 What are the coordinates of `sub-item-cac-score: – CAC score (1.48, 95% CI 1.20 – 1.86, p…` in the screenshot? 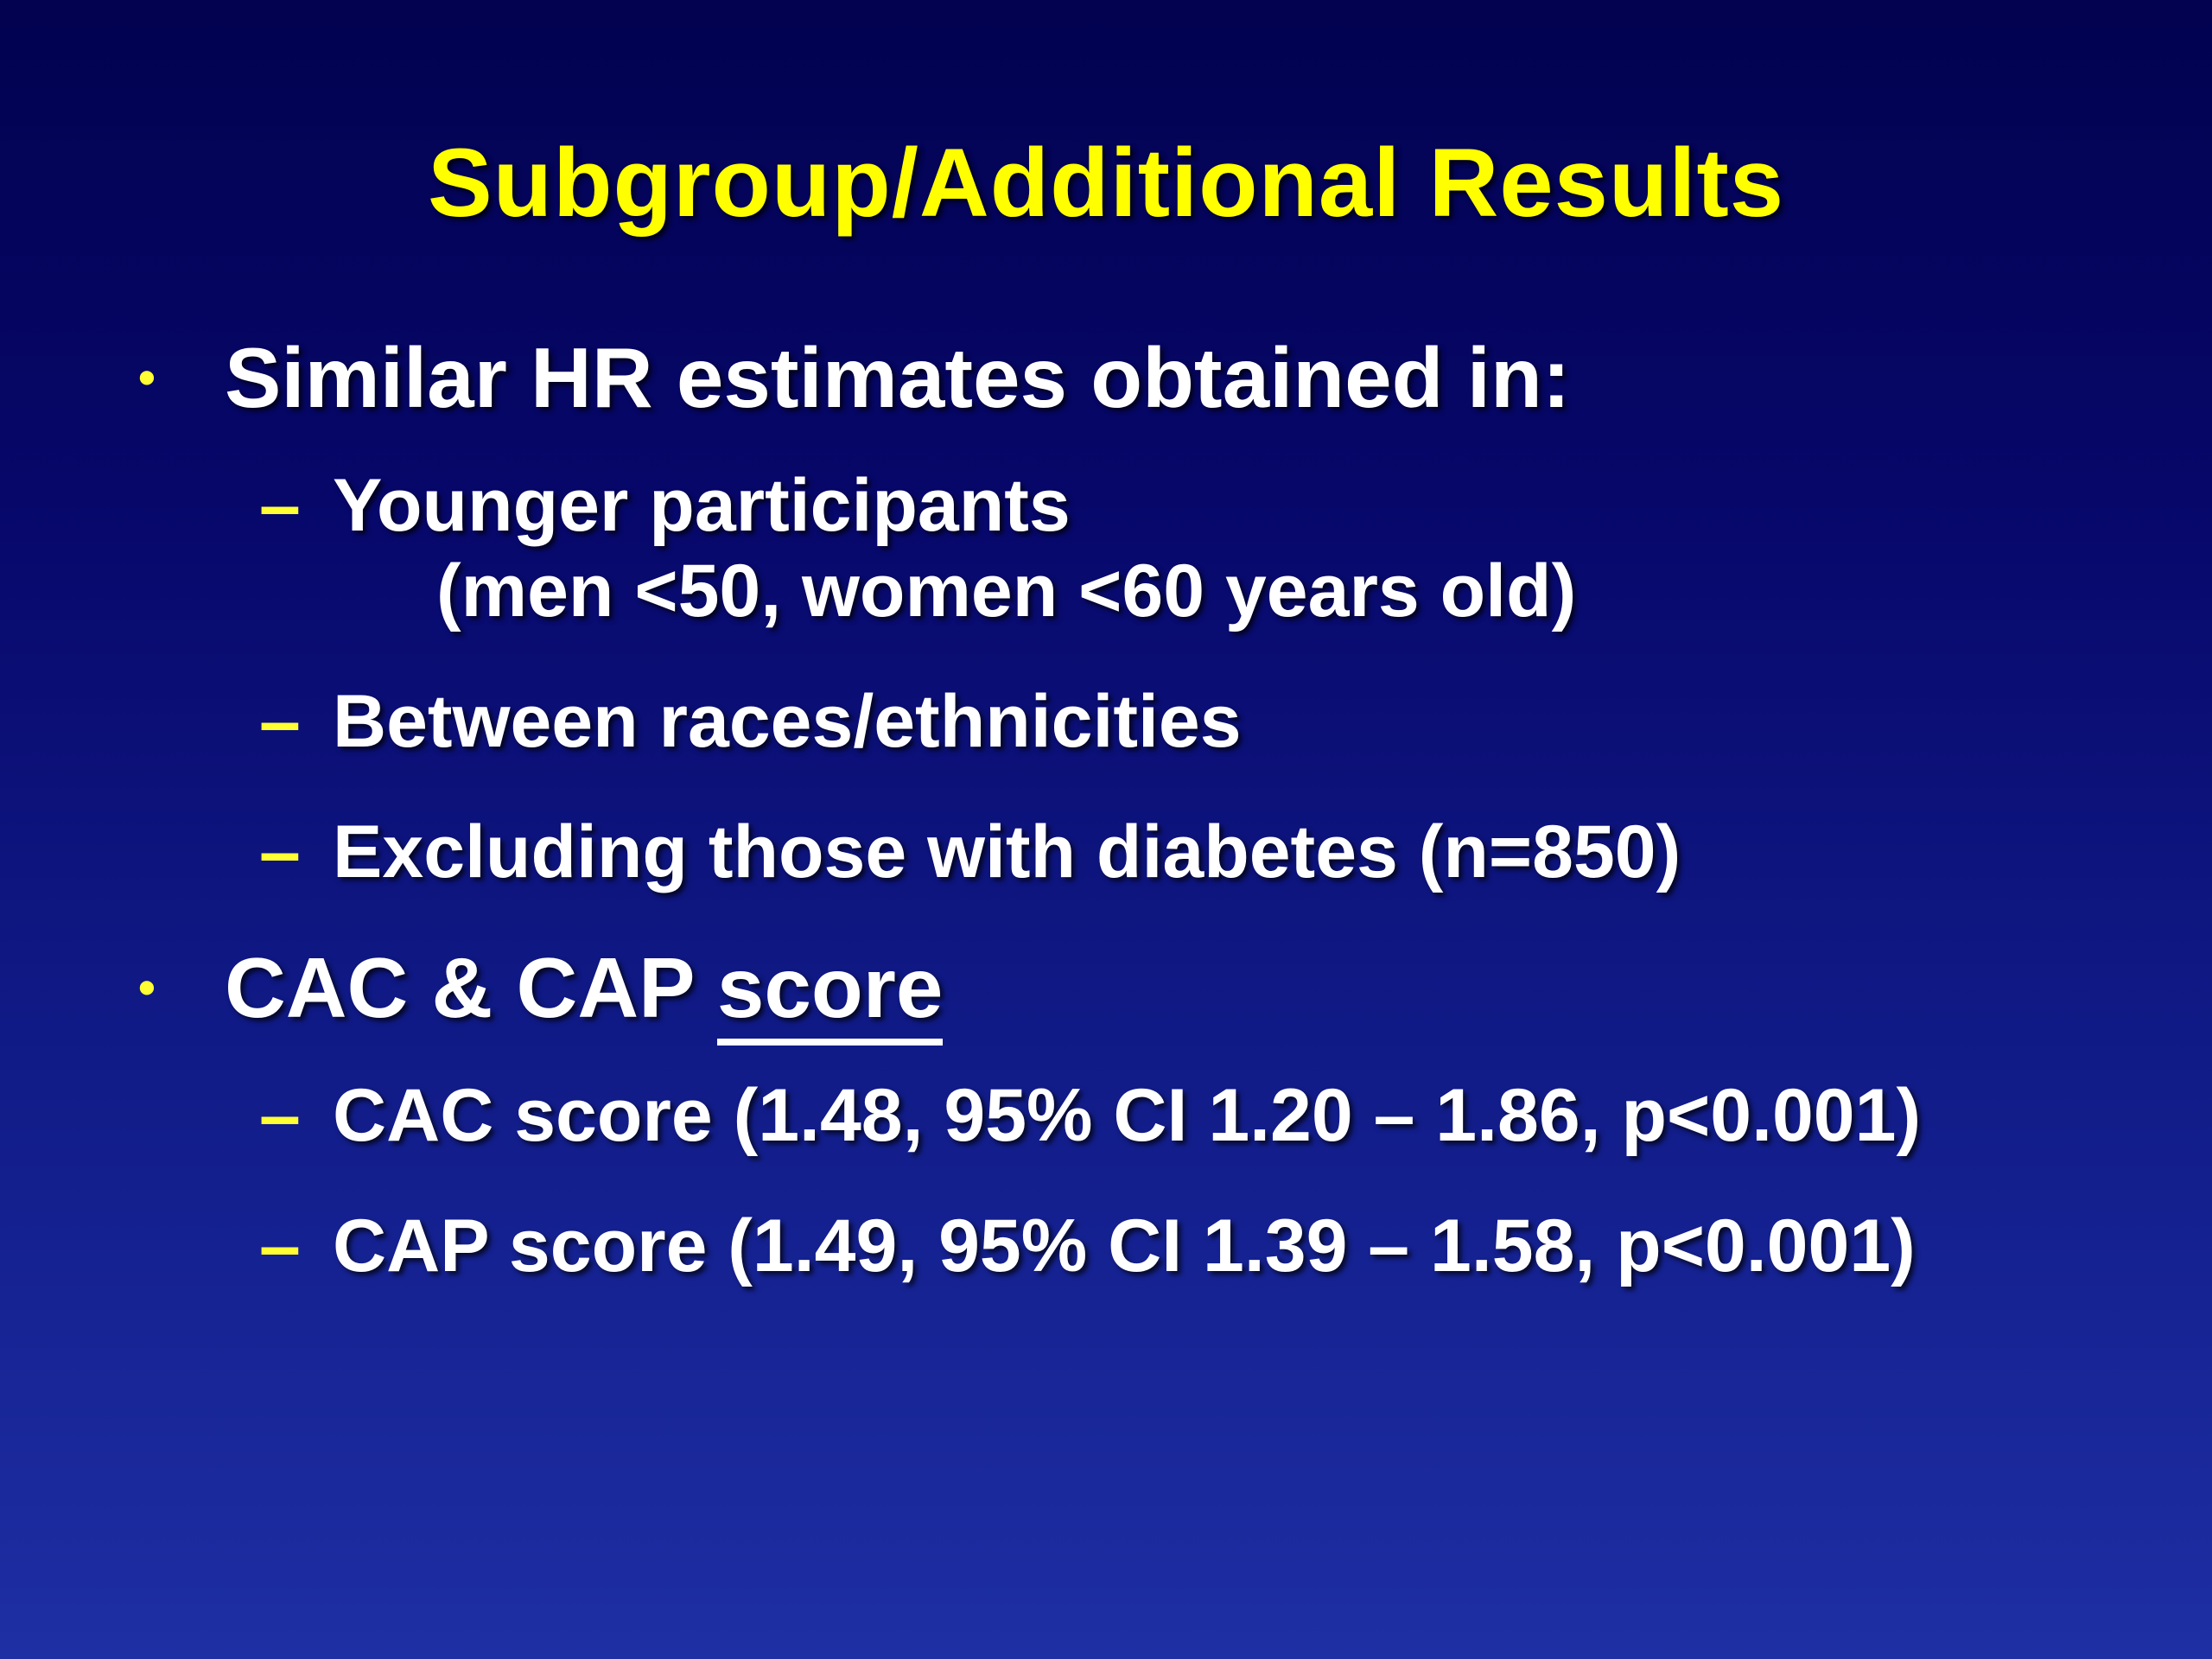 It's located at (1106, 1116).